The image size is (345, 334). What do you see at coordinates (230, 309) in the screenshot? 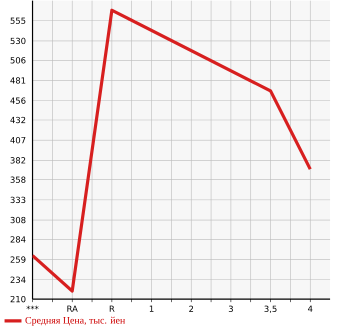
I see `x-tick-label: 3` at bounding box center [230, 309].